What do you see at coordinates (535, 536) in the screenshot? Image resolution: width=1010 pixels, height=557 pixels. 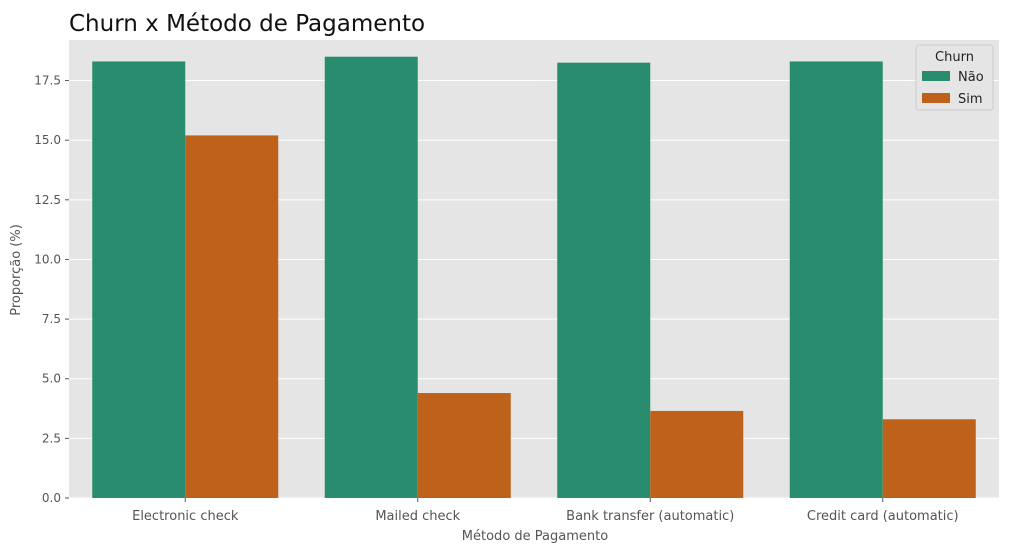 I see `x-axis-label: Método de Pagamento` at bounding box center [535, 536].